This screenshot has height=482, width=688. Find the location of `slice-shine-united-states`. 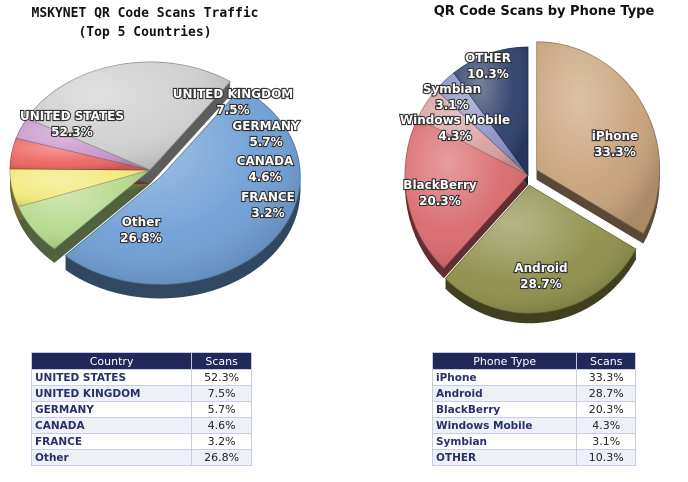

slice-shine-united-states is located at coordinates (183, 186).